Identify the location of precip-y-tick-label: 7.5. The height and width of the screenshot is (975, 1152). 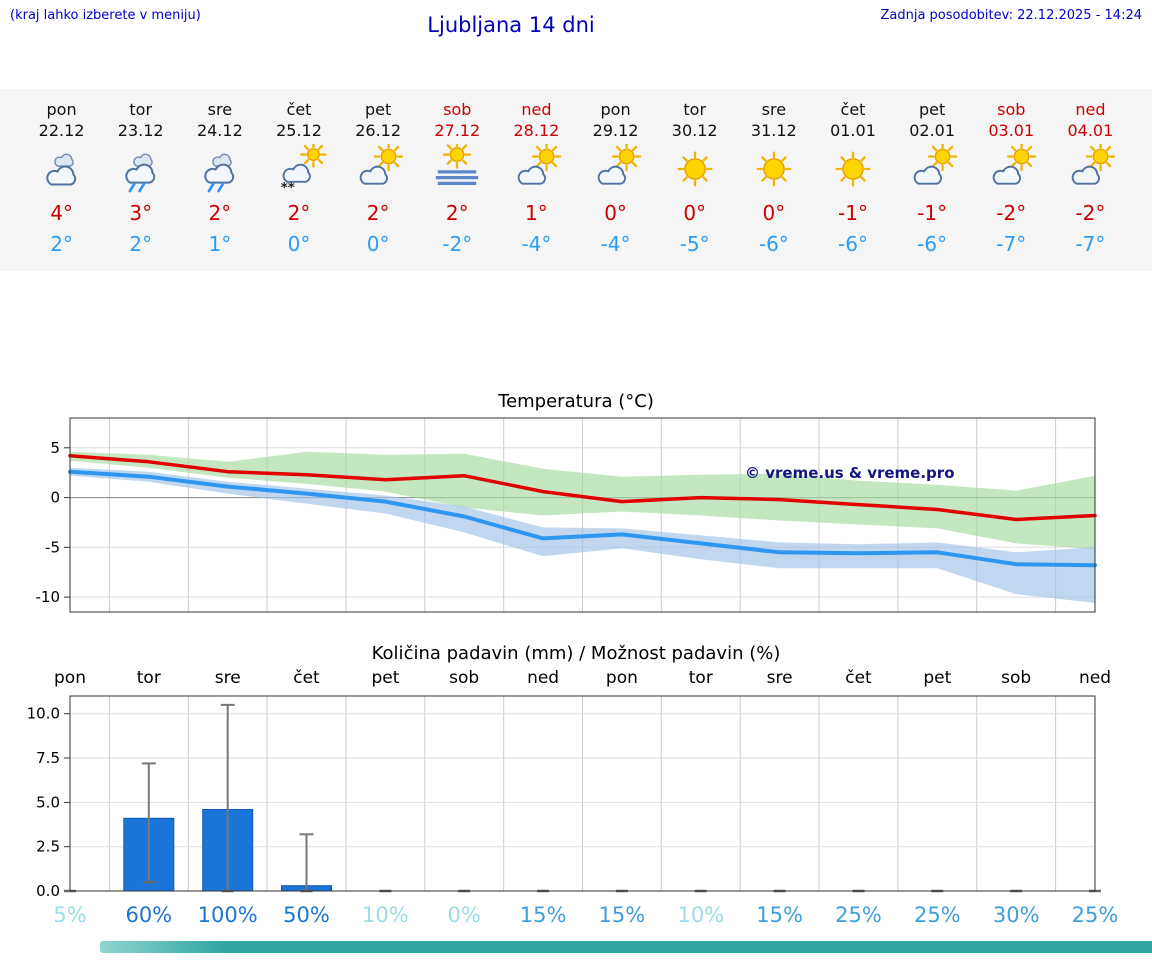
(48, 758).